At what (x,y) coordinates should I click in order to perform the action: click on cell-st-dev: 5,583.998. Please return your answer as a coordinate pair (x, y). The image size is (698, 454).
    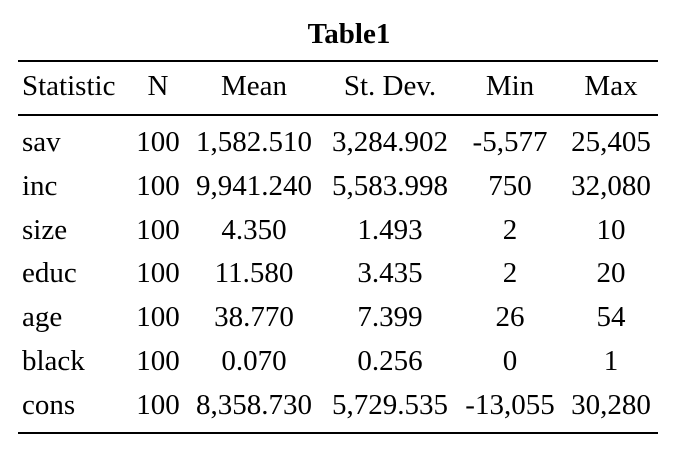
    Looking at the image, I should click on (390, 186).